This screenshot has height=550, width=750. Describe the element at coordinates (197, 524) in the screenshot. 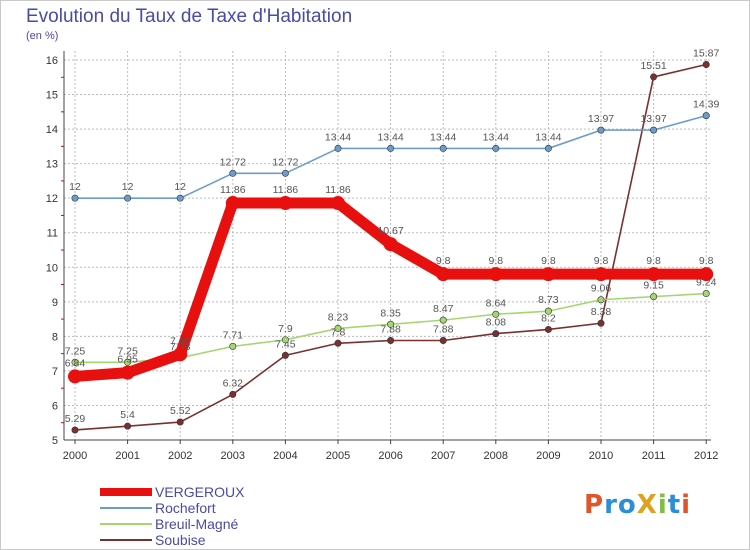

I see `legend-label: Breuil-Magné` at that location.